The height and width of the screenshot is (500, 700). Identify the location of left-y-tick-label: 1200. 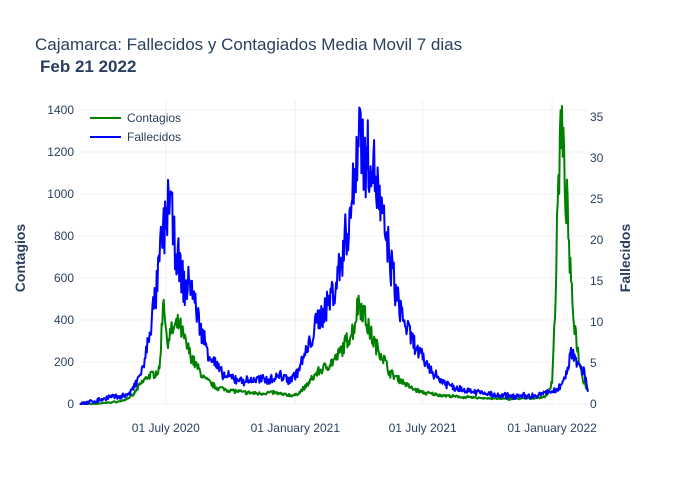
(60, 152).